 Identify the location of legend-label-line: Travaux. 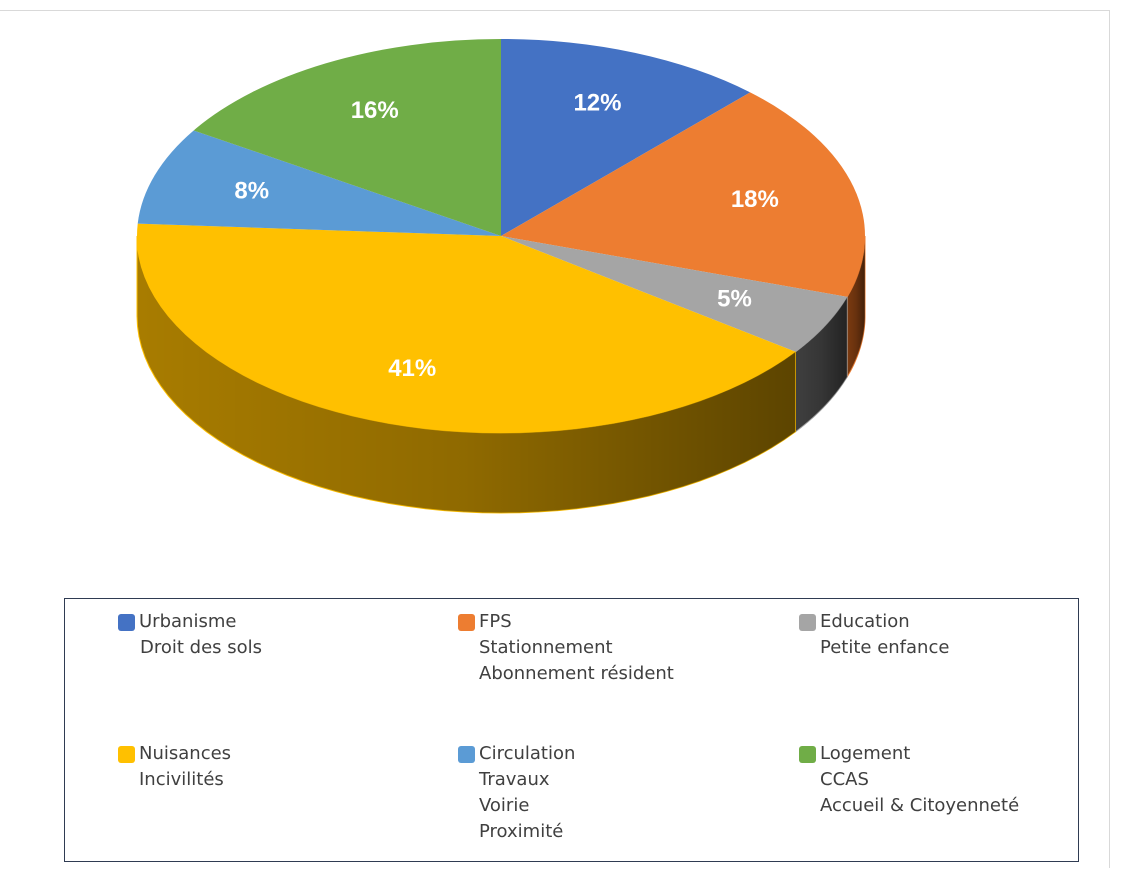
(514, 779).